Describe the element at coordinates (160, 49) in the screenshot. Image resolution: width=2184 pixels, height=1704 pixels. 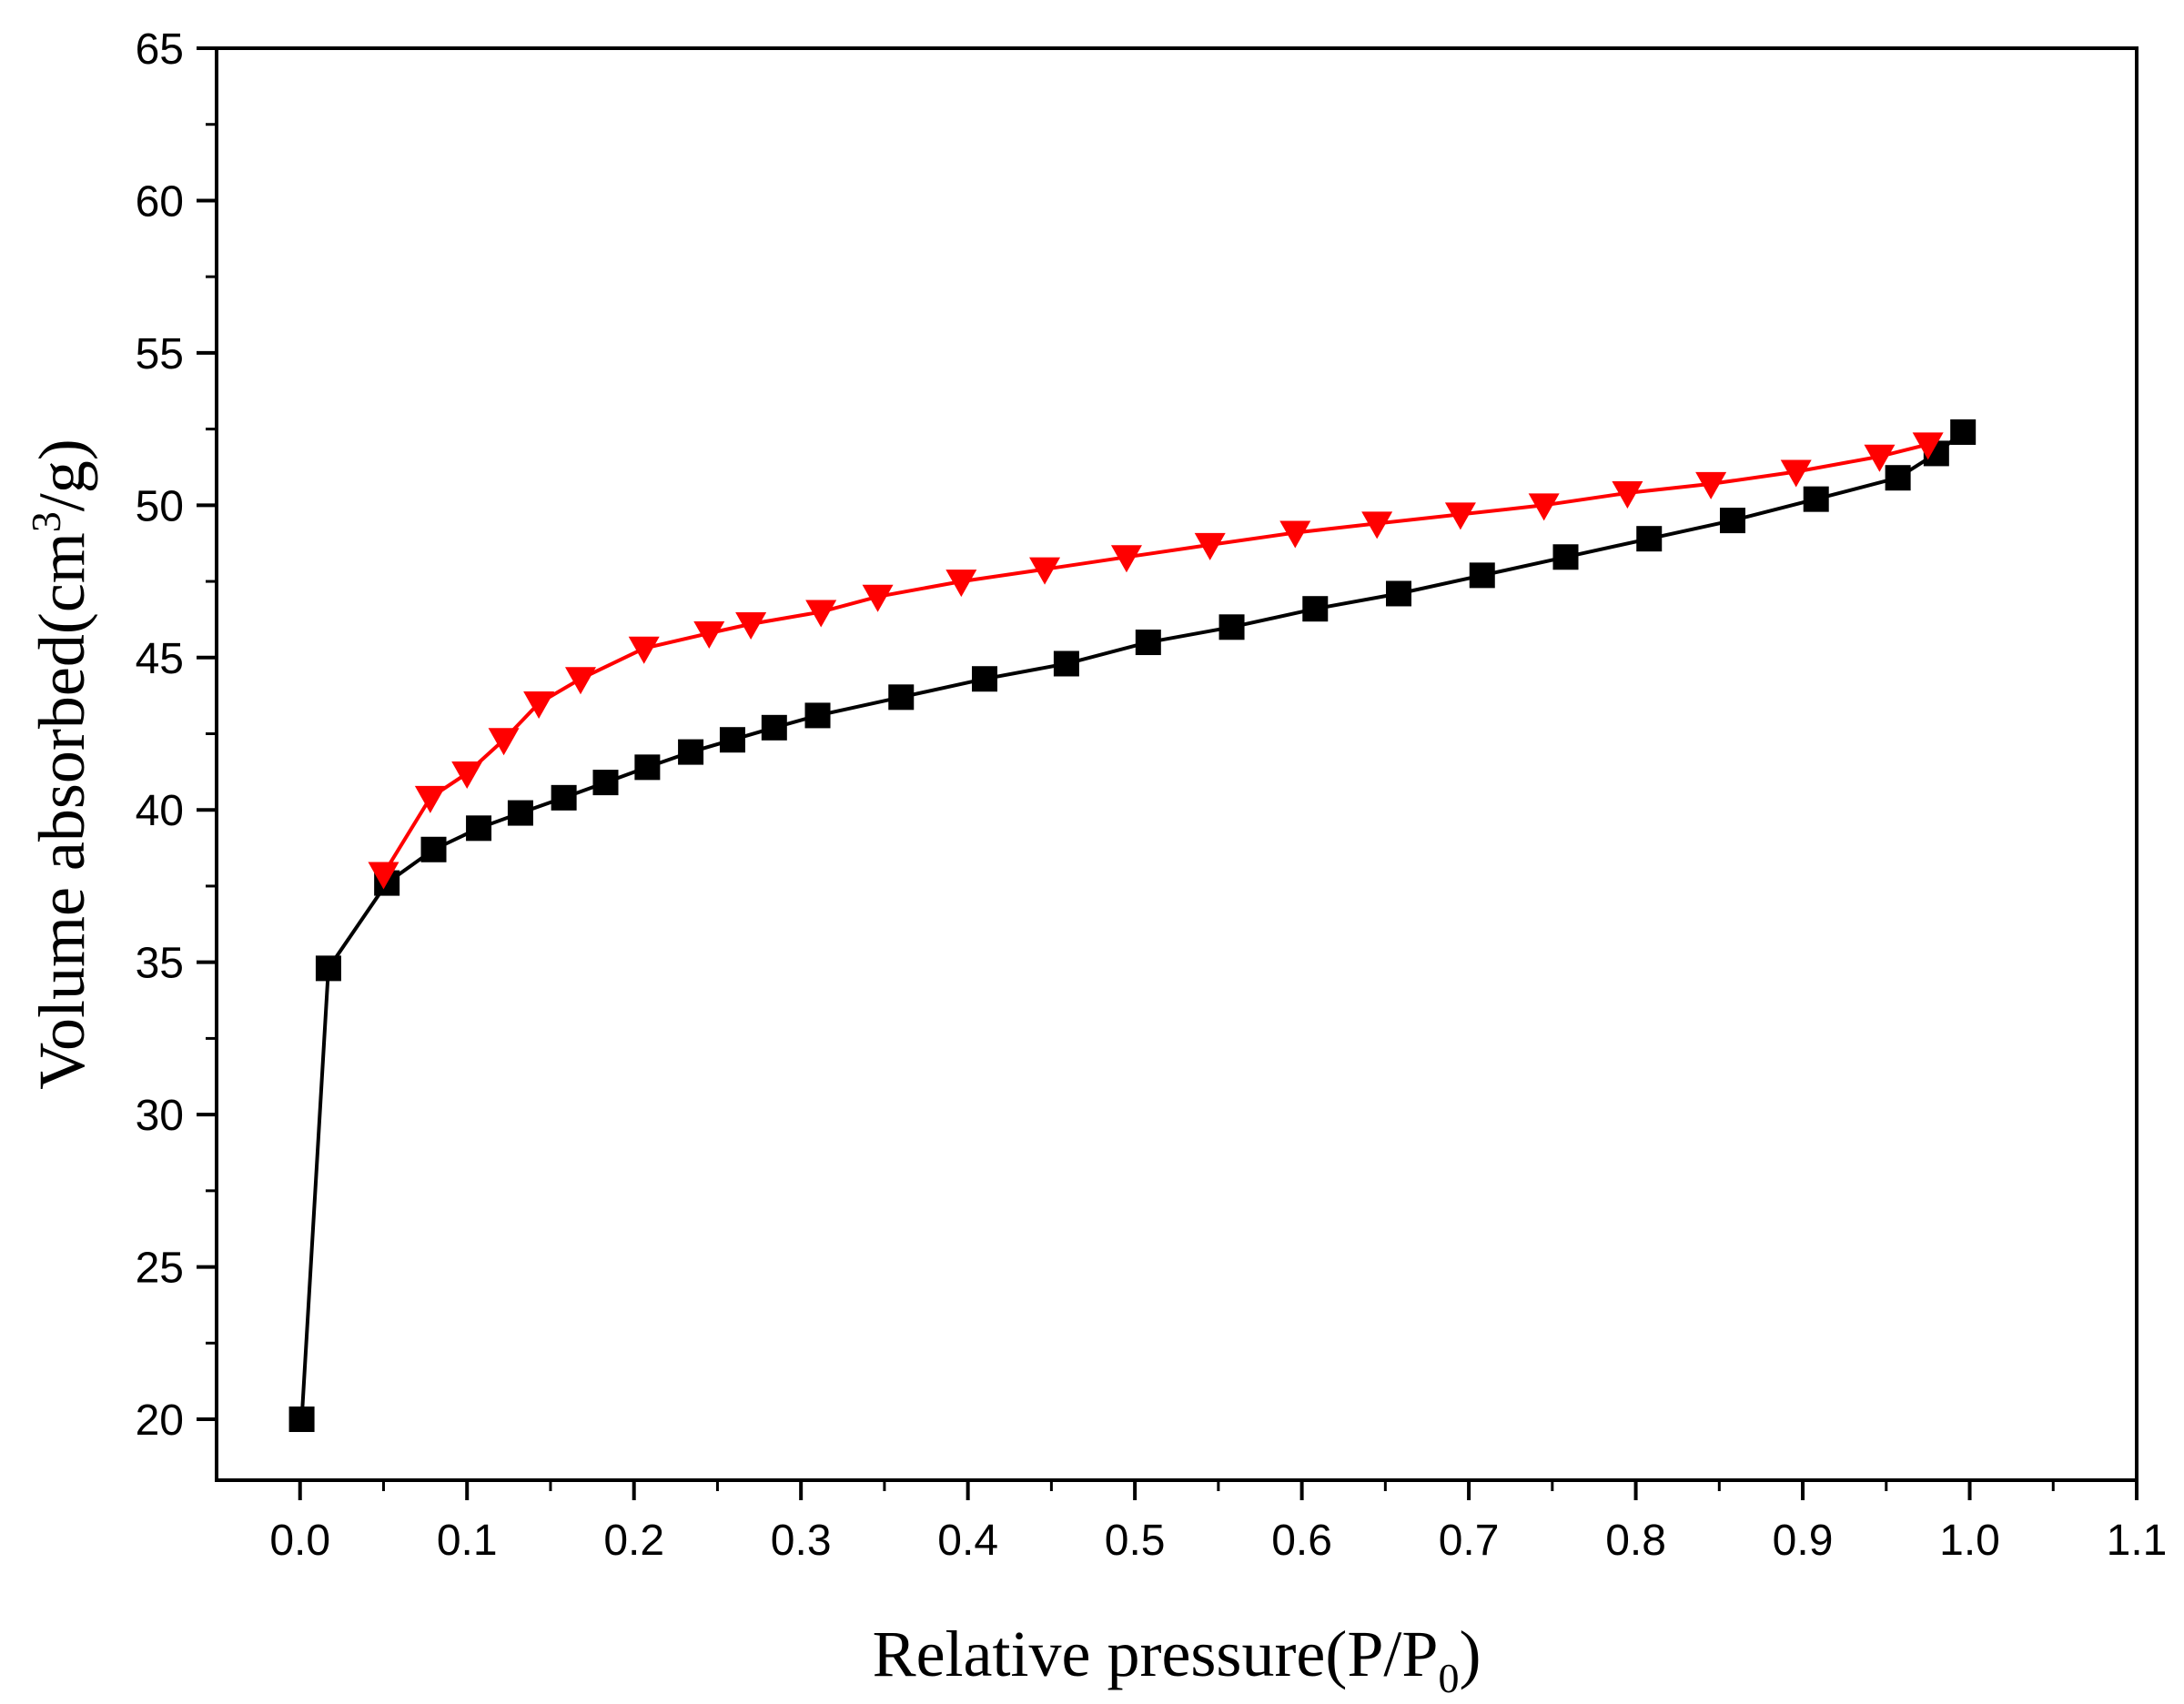
I see `y-tick-label: 65` at that location.